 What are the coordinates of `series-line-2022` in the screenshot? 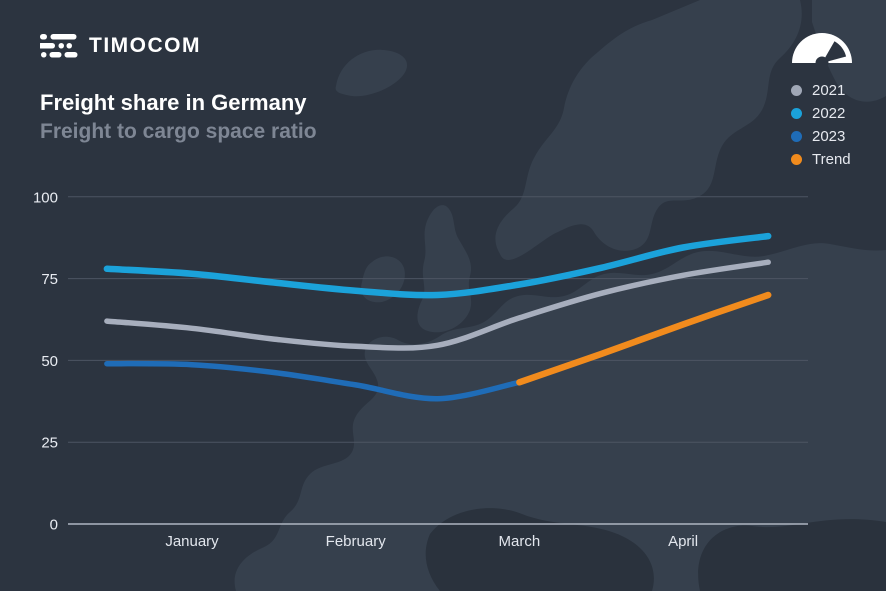 It's located at (437, 265).